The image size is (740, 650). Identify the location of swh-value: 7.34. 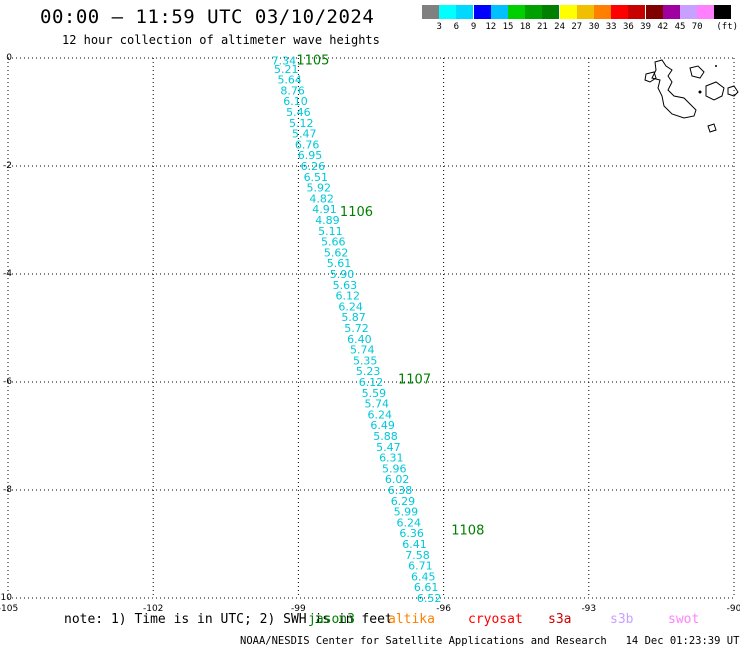
(284, 61).